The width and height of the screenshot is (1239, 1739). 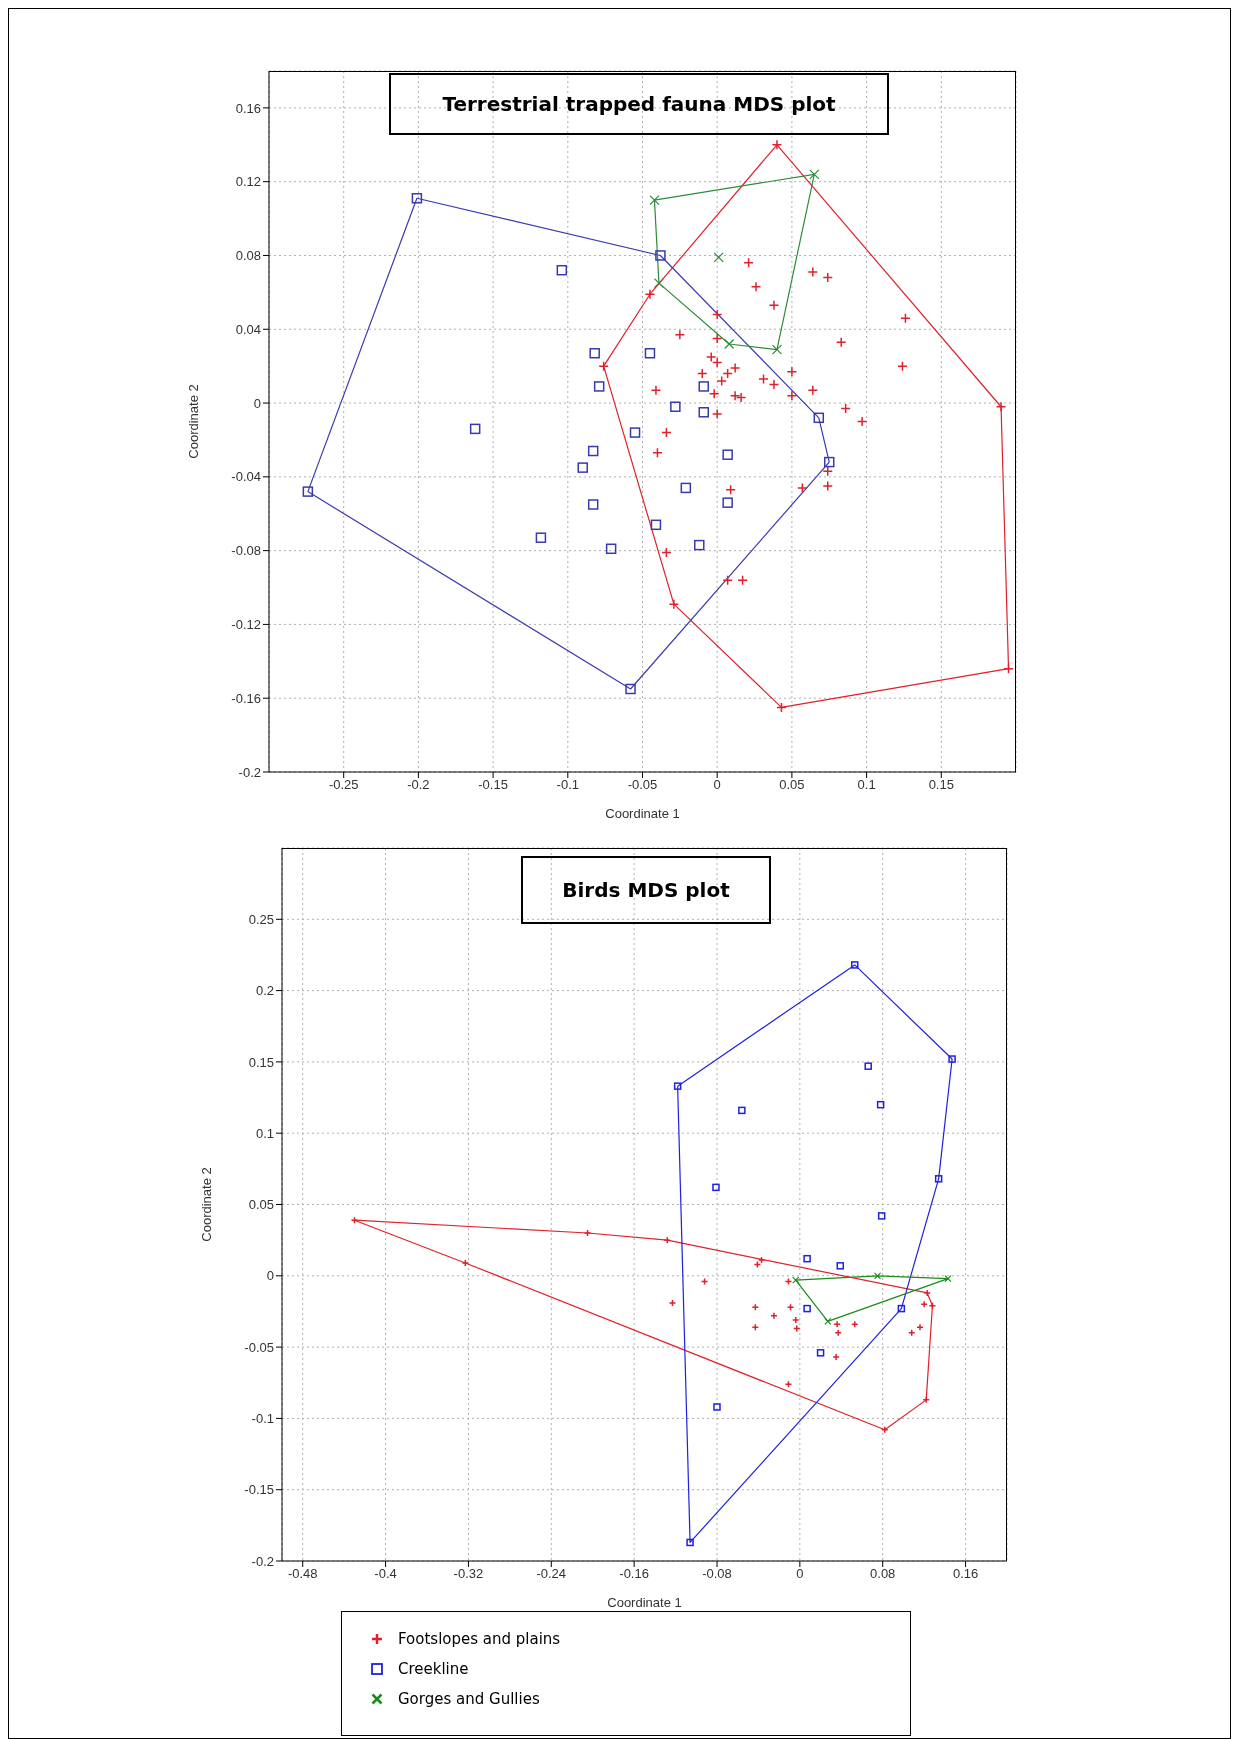 What do you see at coordinates (965, 1574) in the screenshot?
I see `x-tick-label: 0.16` at bounding box center [965, 1574].